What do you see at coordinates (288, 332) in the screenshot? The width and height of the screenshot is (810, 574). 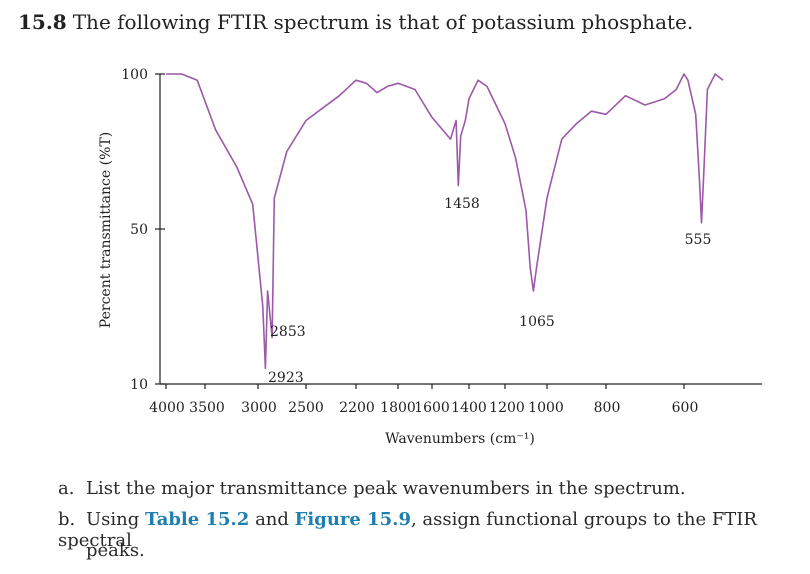 I see `peak-label-2853: 2853` at bounding box center [288, 332].